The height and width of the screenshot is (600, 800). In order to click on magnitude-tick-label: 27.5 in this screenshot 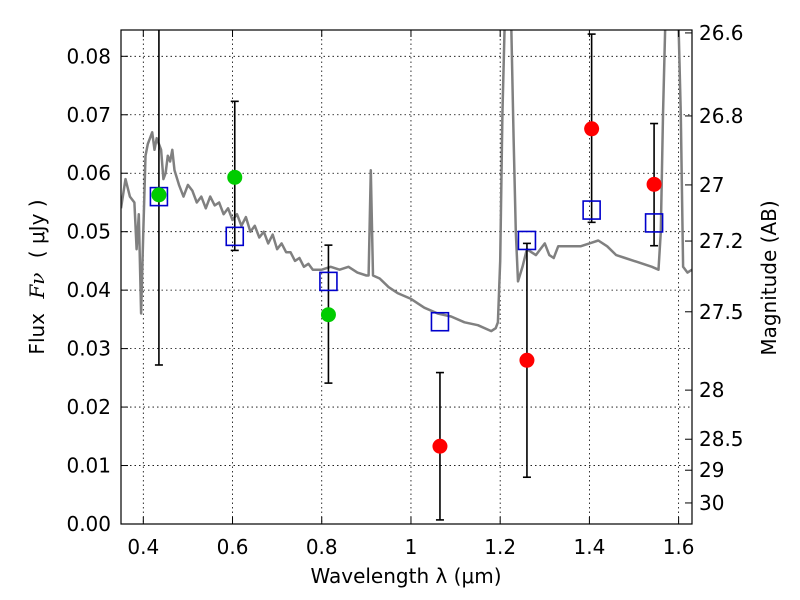, I will do `click(721, 312)`.